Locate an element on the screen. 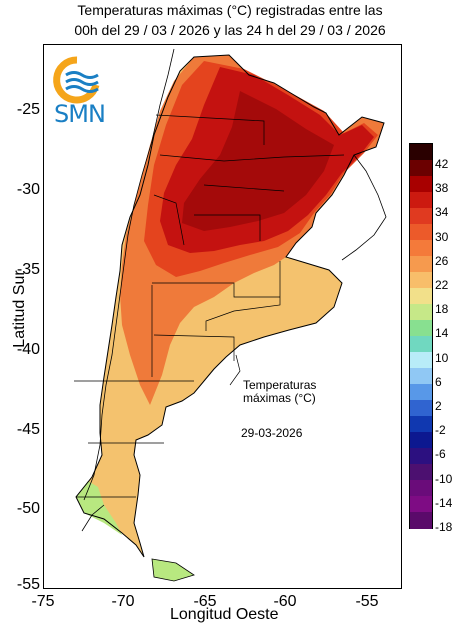  legend-label: 34 is located at coordinates (442, 212).